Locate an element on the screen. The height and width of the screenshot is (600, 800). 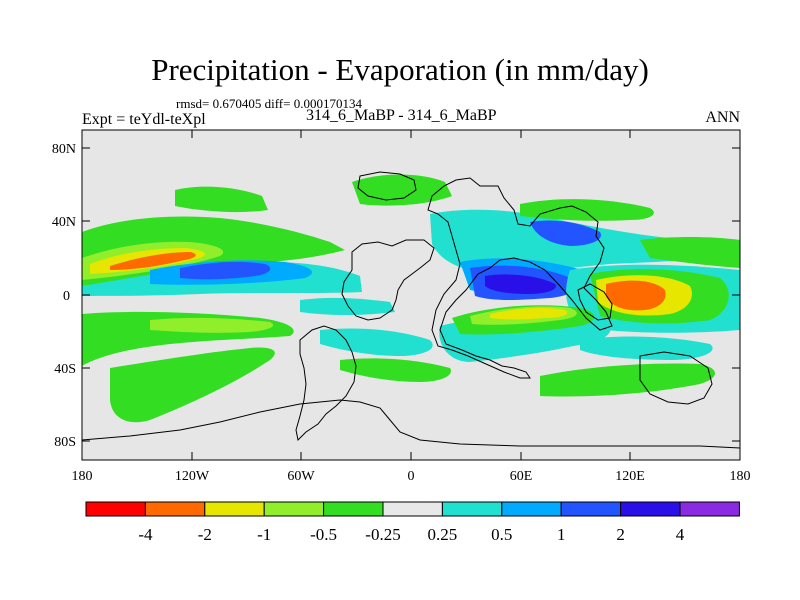
colorbar-label: 2 is located at coordinates (620, 534).